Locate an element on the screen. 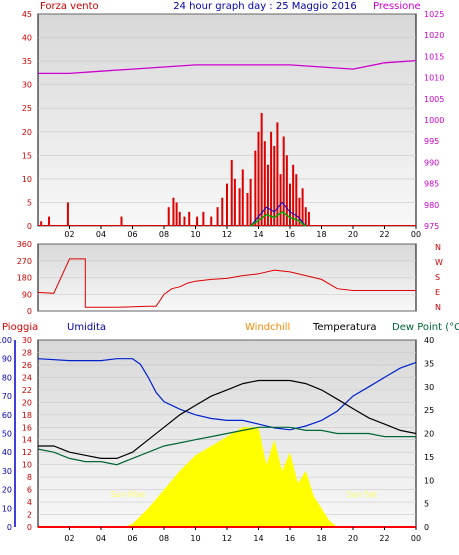  pressure-tick-label: 1010 is located at coordinates (434, 78).